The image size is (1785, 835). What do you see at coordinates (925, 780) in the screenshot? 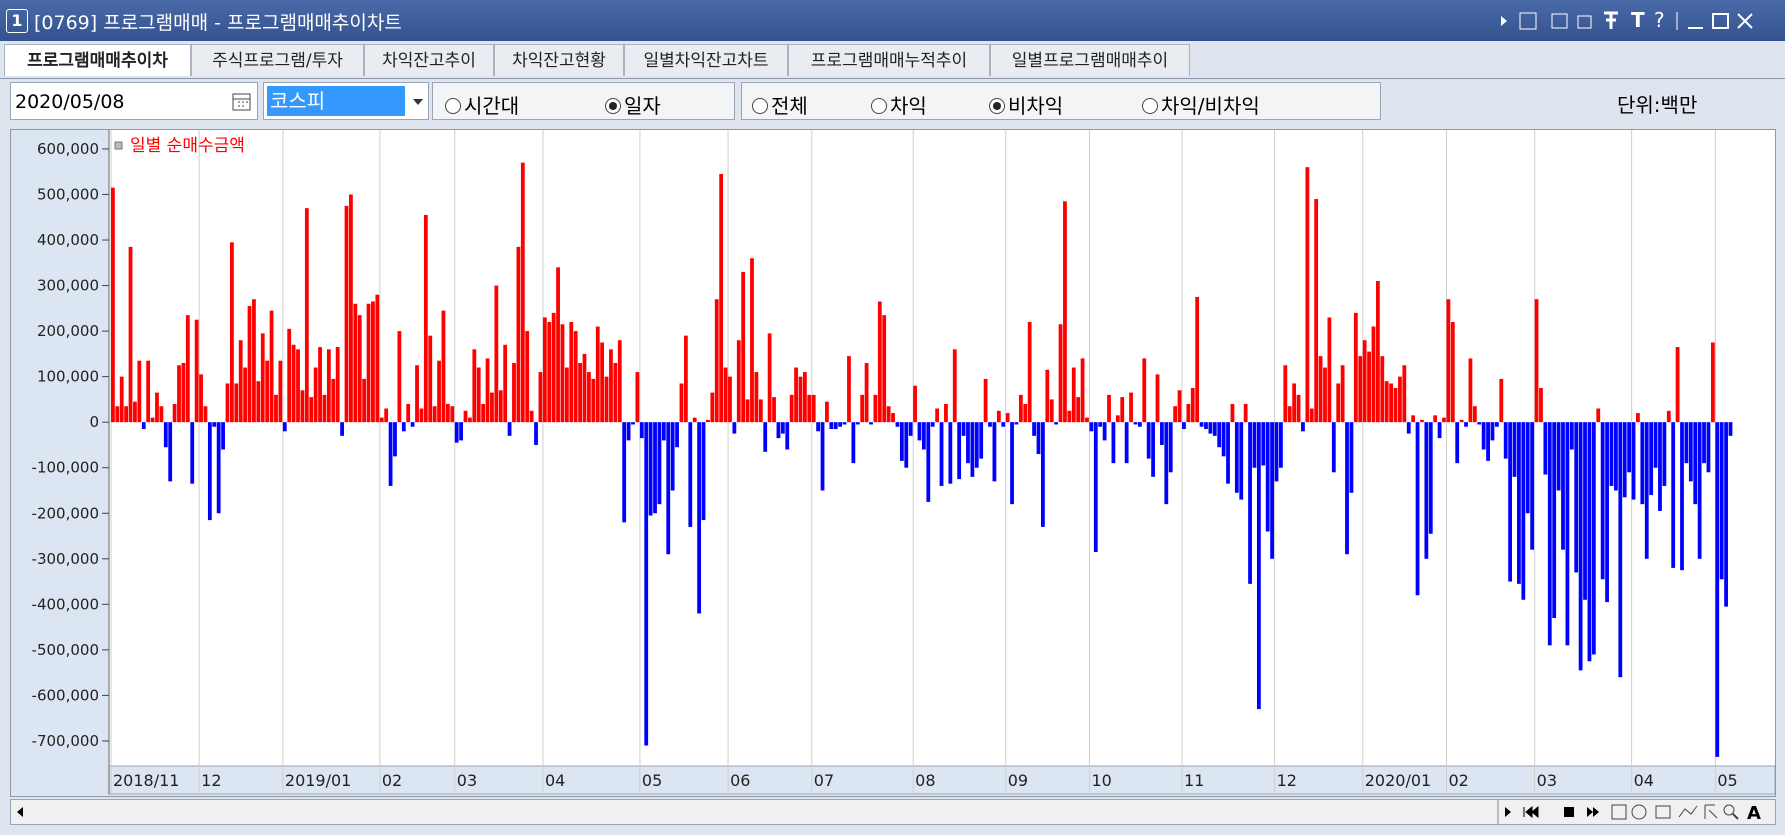
I see `x-tick-label: 08` at bounding box center [925, 780].